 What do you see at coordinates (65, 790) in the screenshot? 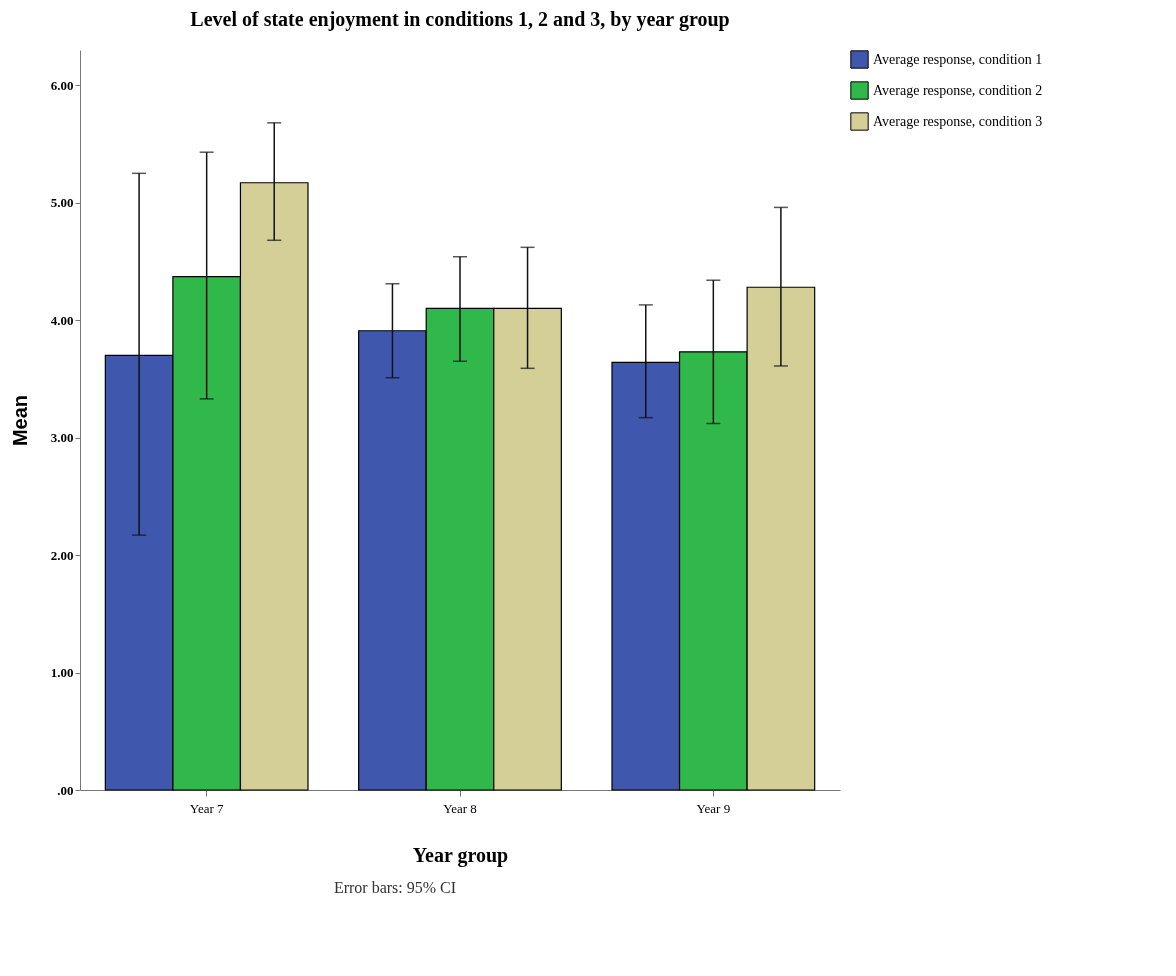
I see `y-tick-label: .00` at bounding box center [65, 790].